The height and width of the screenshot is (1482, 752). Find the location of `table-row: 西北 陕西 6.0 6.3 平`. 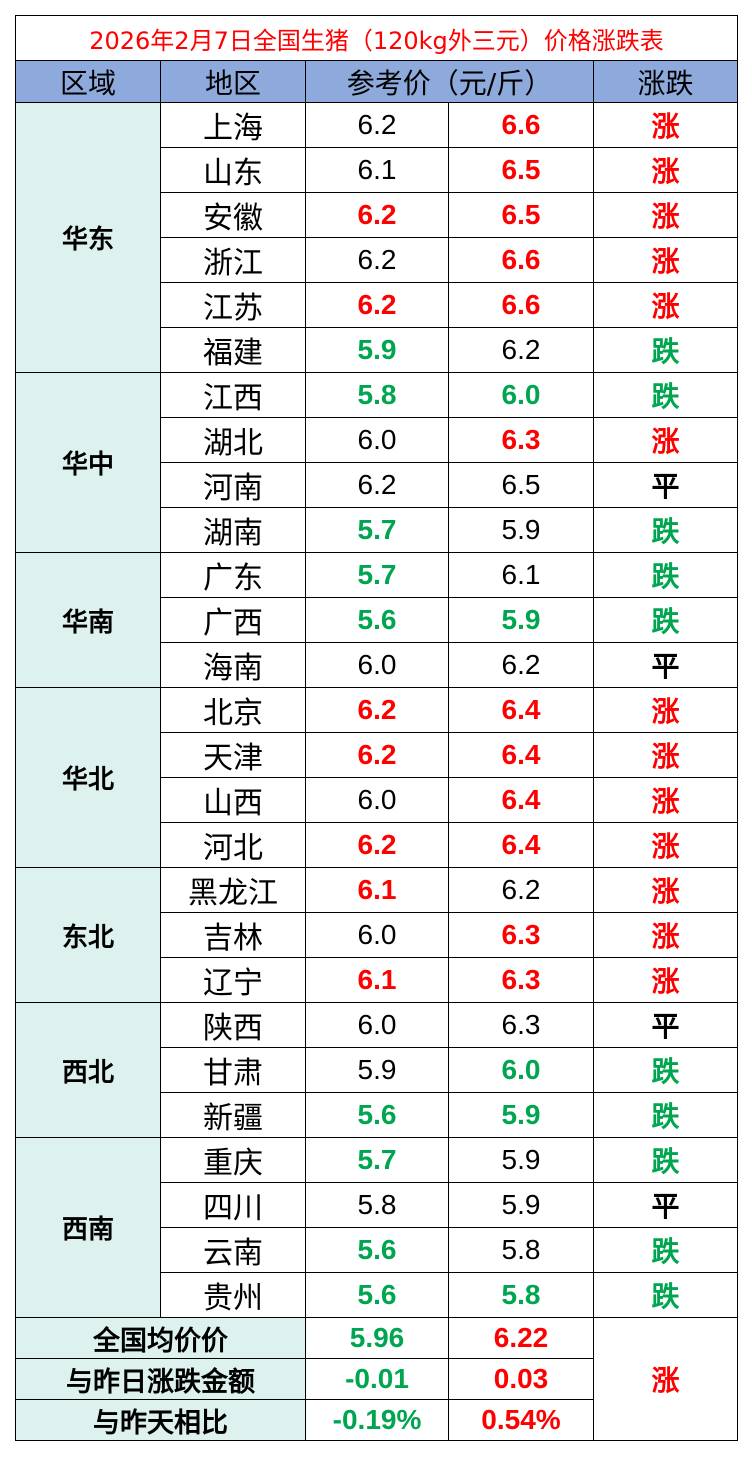

table-row: 西北 陕西 6.0 6.3 平 is located at coordinates (377, 1070).